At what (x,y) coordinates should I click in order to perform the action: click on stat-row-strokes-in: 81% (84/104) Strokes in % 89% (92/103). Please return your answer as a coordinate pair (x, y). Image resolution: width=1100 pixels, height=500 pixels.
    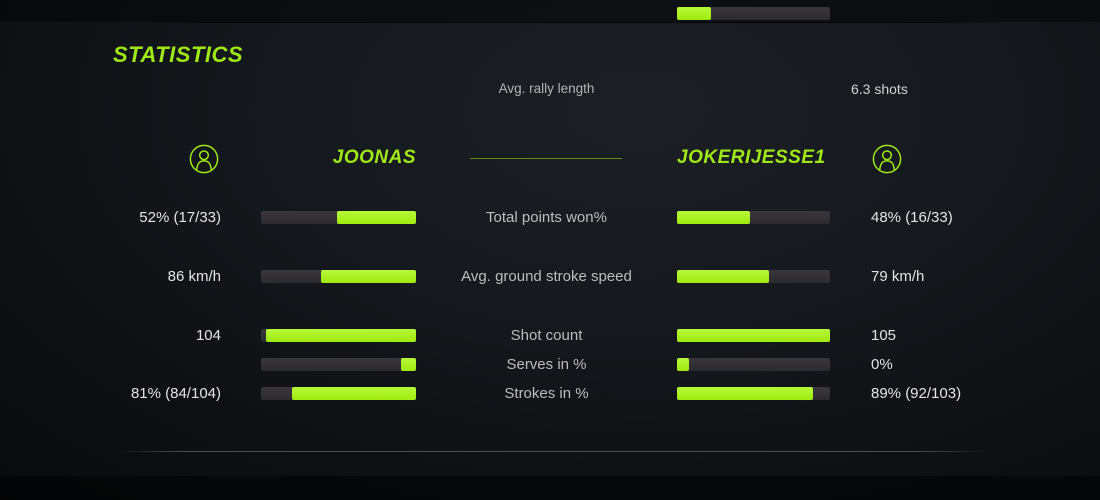
    Looking at the image, I should click on (550, 394).